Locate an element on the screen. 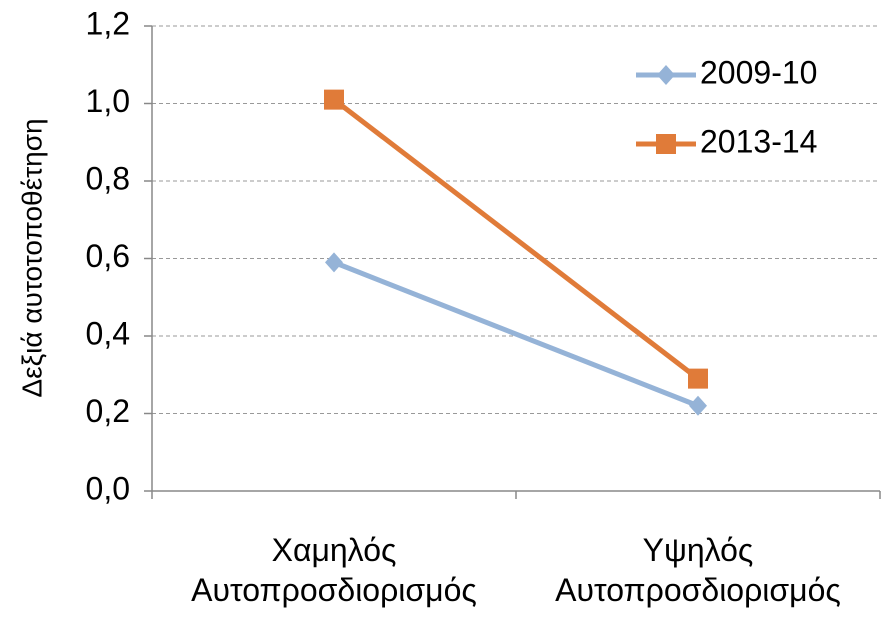  legend-label: 2009-10 is located at coordinates (758, 72).